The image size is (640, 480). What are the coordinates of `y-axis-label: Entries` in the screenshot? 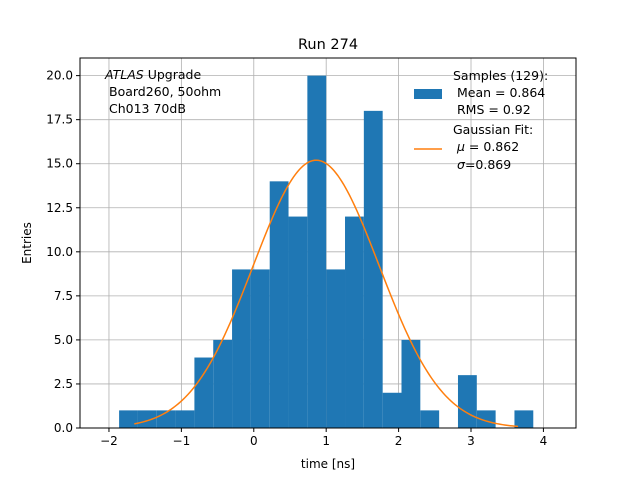 It's located at (27, 243).